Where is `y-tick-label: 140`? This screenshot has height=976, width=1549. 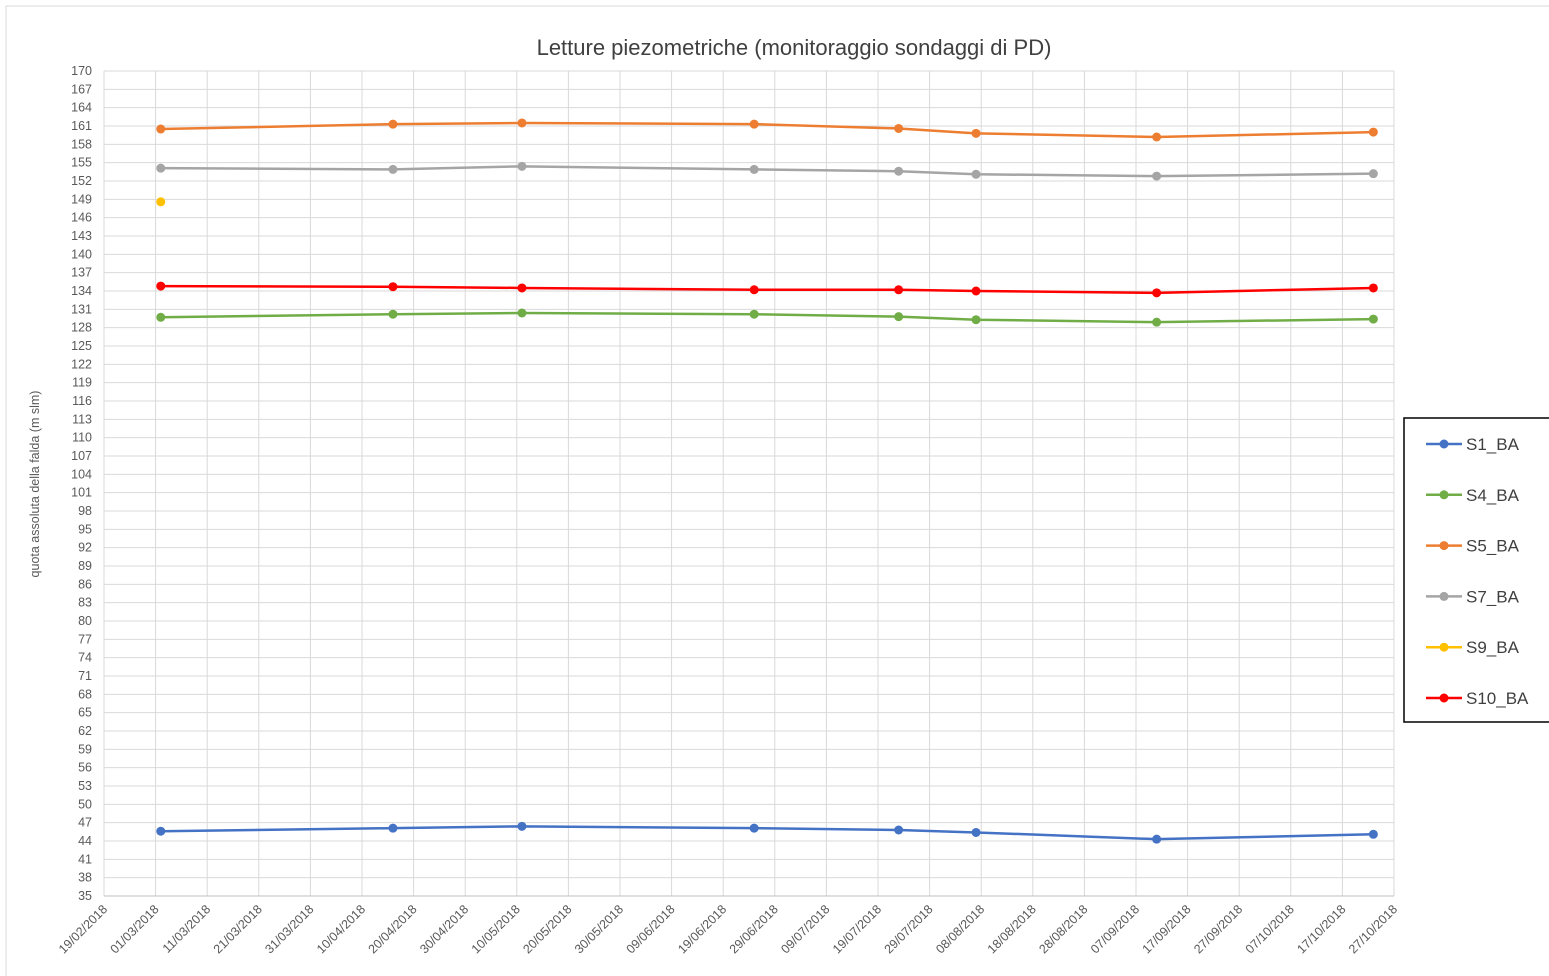
y-tick-label: 140 is located at coordinates (81, 254).